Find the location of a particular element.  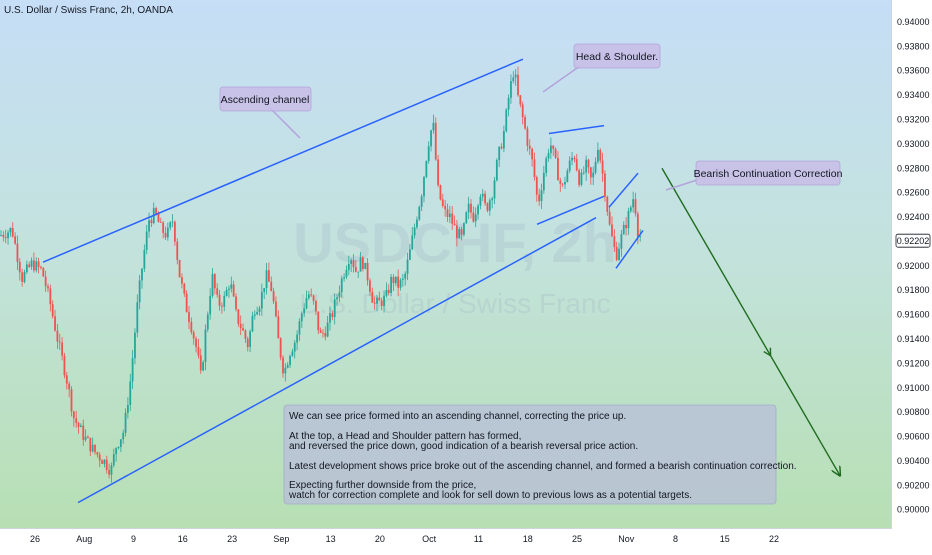

y-tick-label: 0.93600 is located at coordinates (913, 71).